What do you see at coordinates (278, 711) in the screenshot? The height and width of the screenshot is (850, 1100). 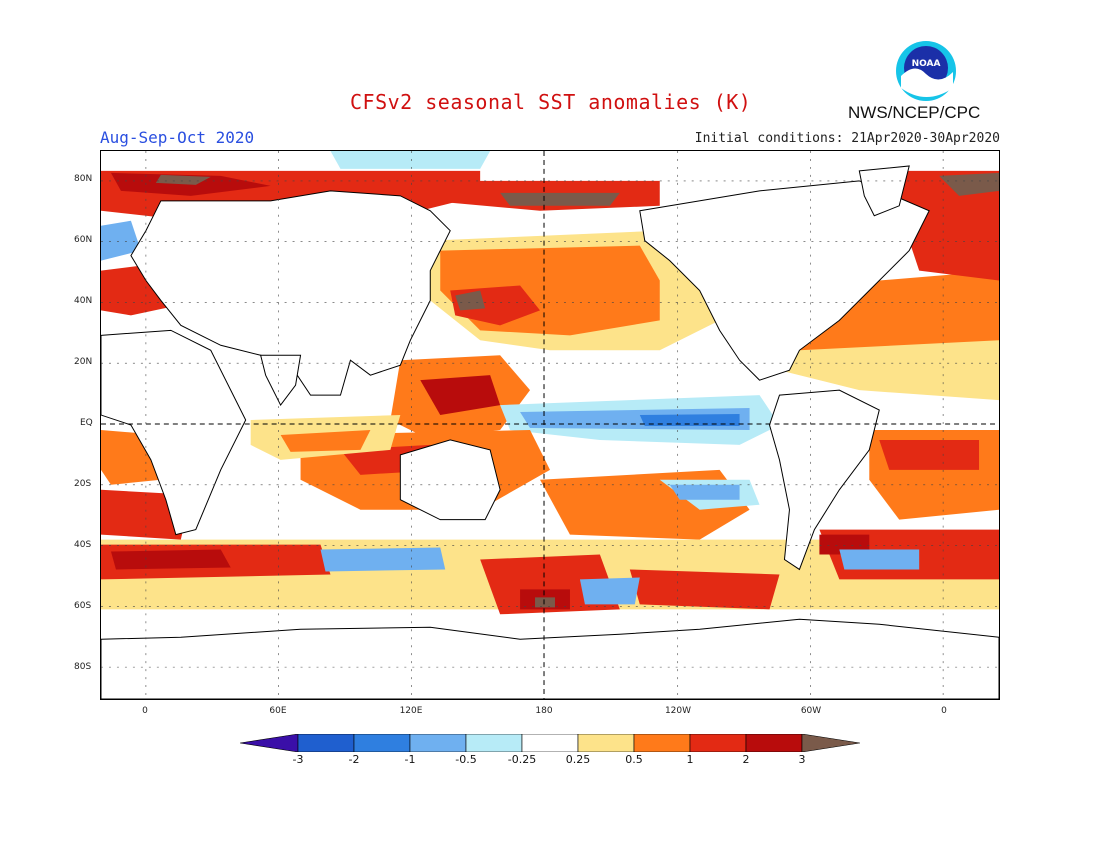 I see `lon-label: 60E` at bounding box center [278, 711].